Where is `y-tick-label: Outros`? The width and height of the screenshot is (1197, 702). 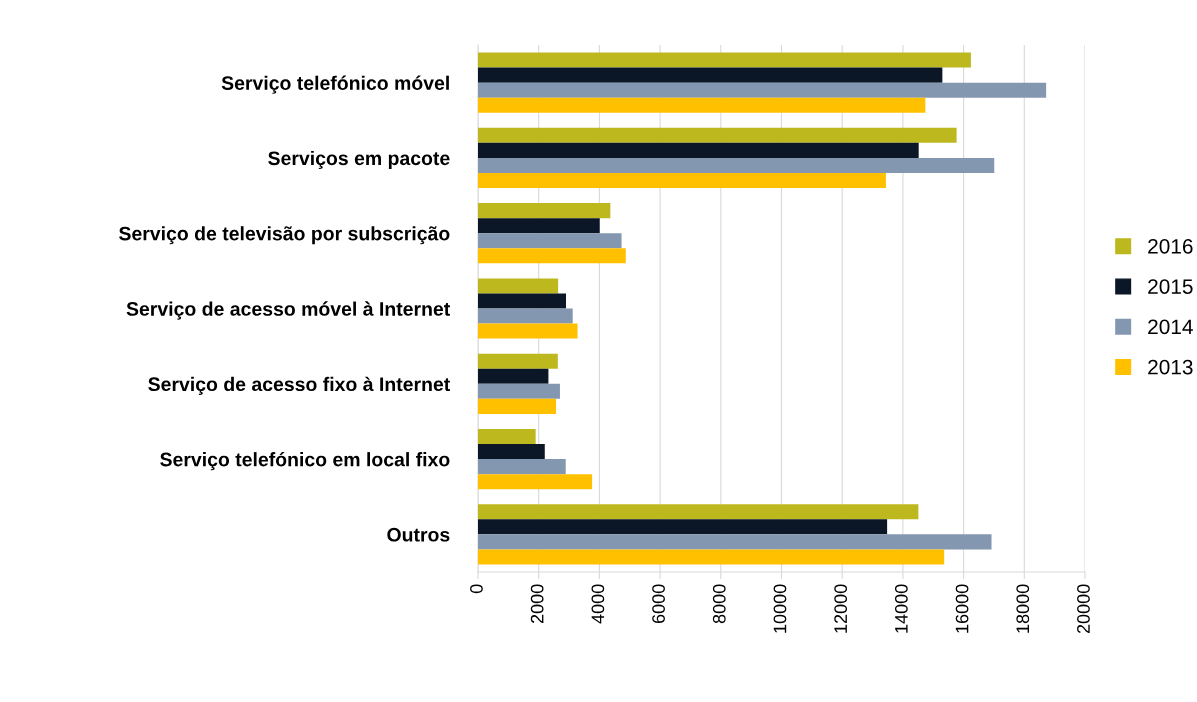 y-tick-label: Outros is located at coordinates (418, 534).